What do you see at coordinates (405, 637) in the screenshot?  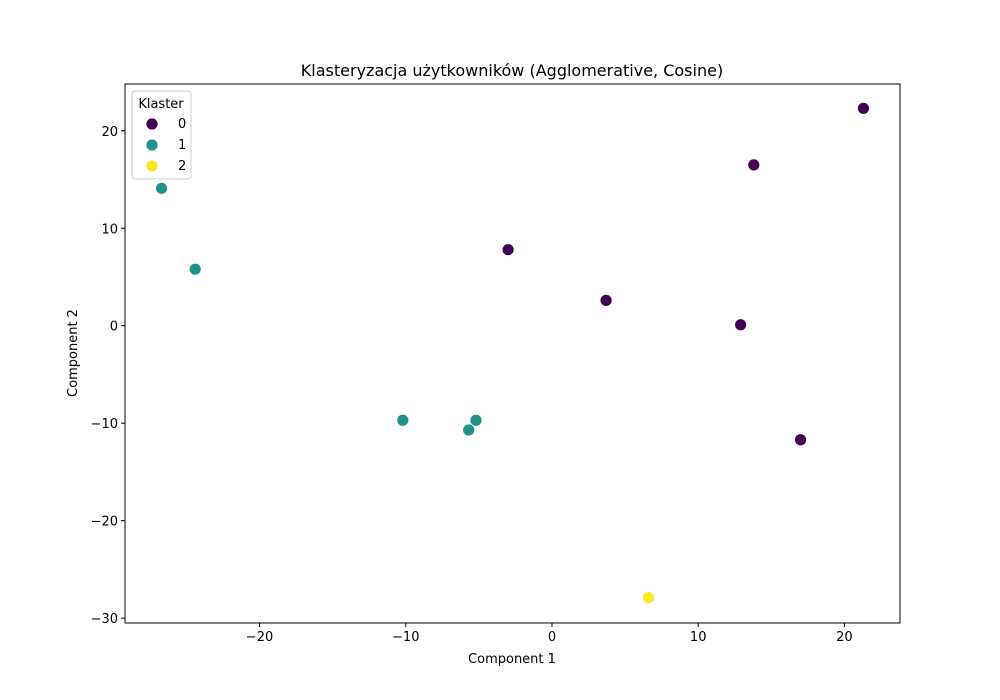 I see `x-tick-label: −10` at bounding box center [405, 637].